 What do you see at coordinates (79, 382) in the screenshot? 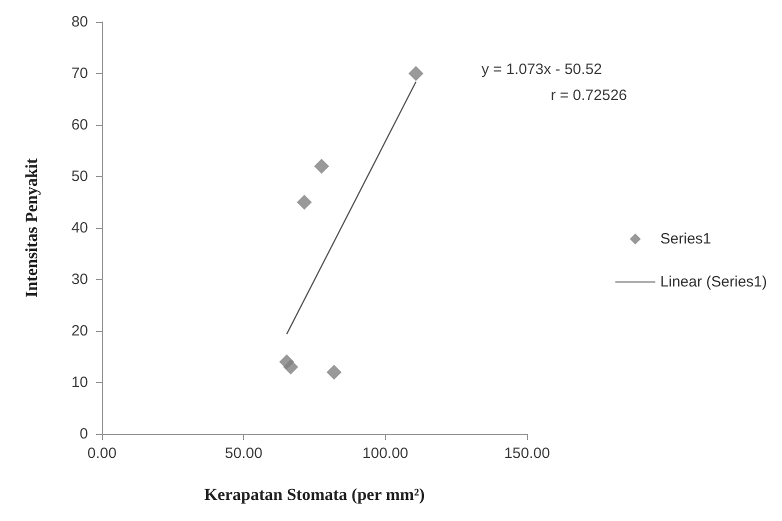
I see `y-tick-label: 10` at bounding box center [79, 382].